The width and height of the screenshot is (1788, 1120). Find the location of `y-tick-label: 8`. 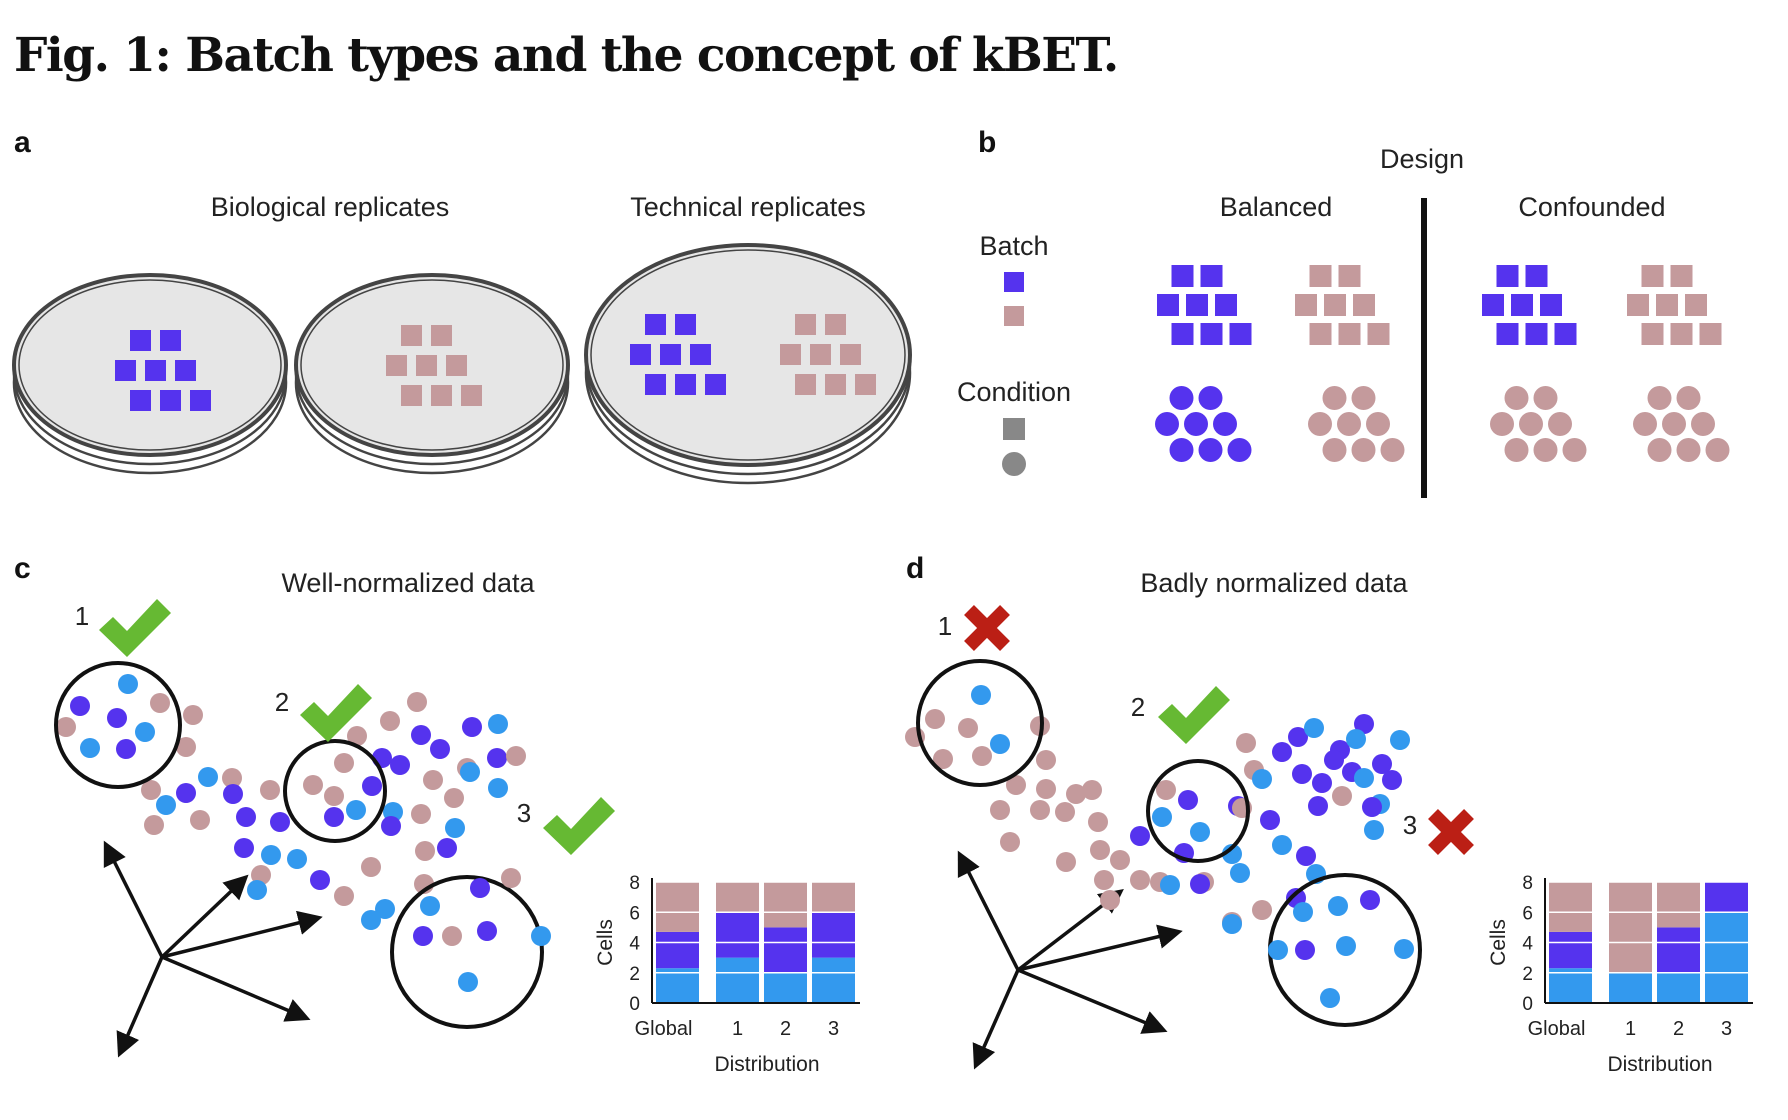

y-tick-label: 8 is located at coordinates (634, 883).